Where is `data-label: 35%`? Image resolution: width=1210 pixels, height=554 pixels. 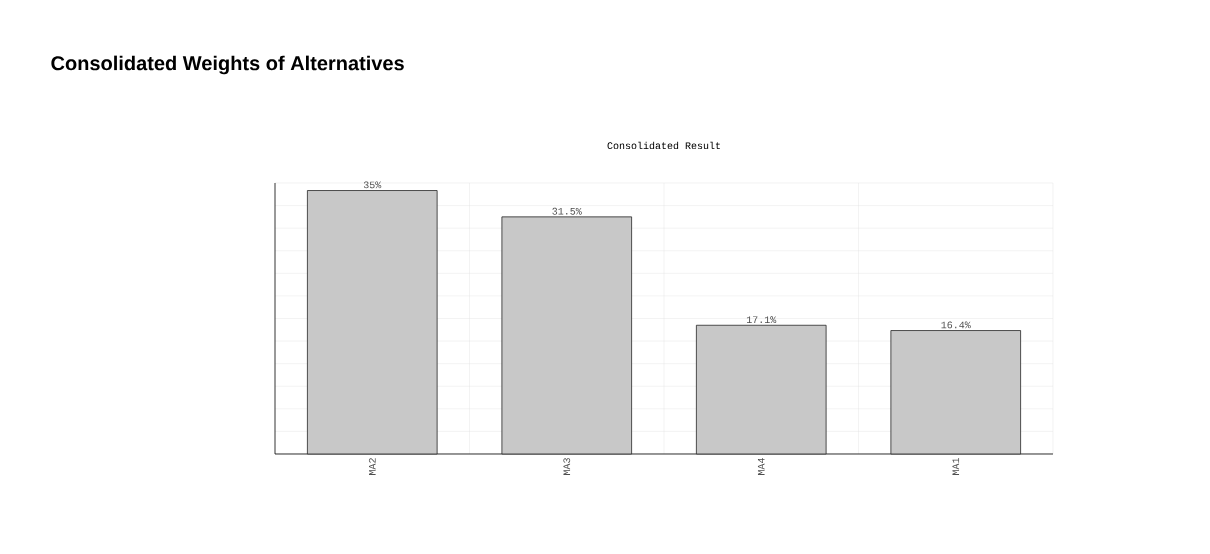
data-label: 35% is located at coordinates (372, 185).